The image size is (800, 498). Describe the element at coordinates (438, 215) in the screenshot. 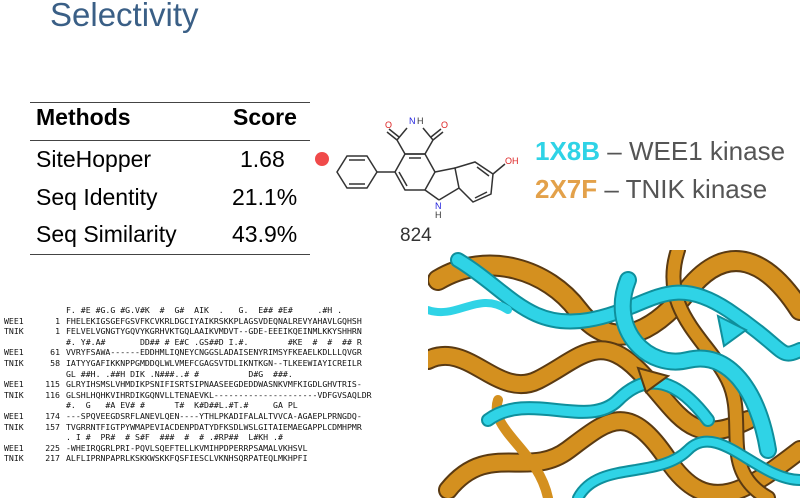

I see `atom-h2: H` at that location.